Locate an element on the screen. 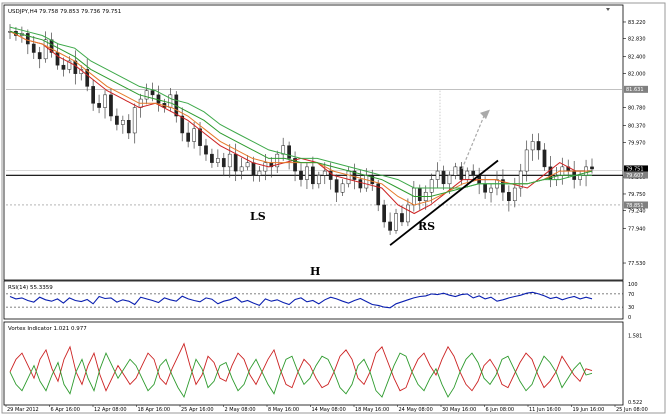 The image size is (667, 415). price-label: 79.751 is located at coordinates (635, 170).